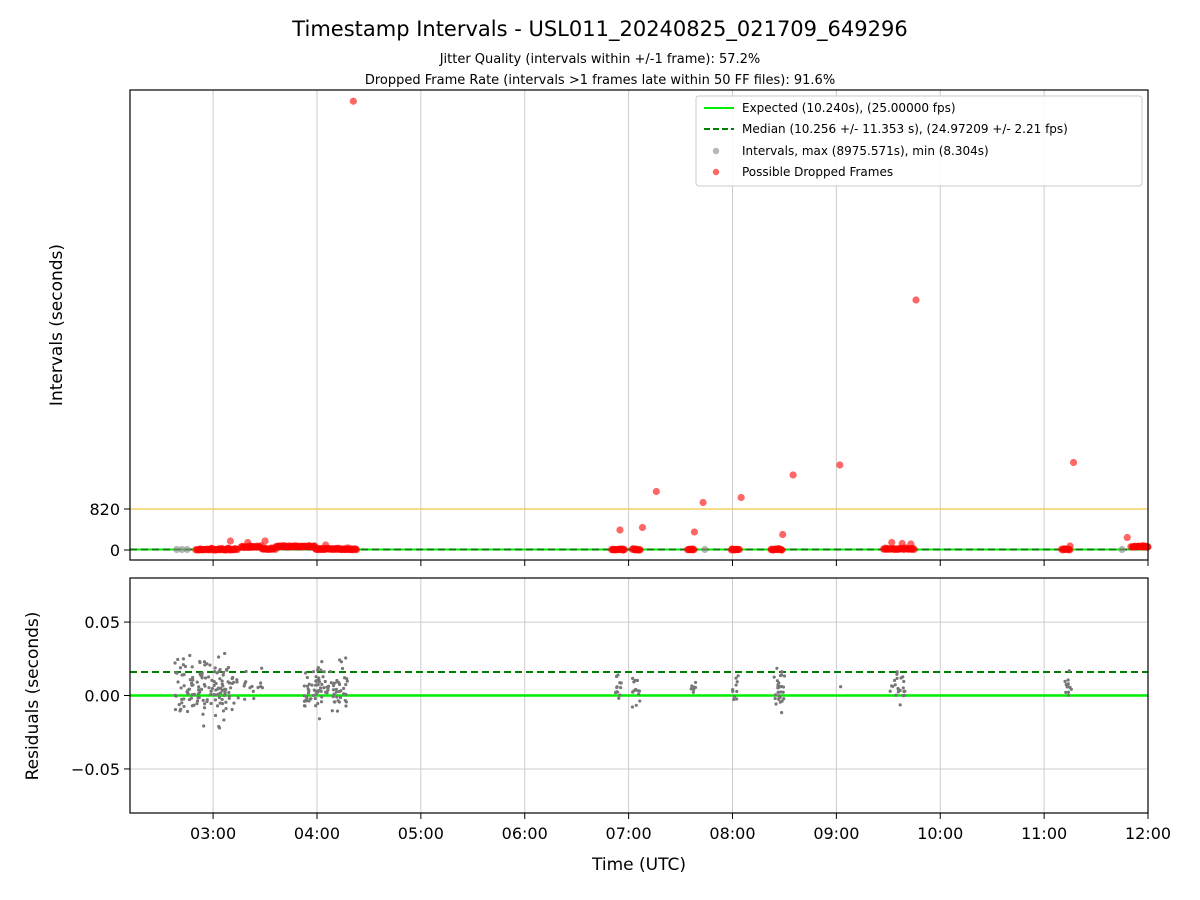  I want to click on residuals-y-tick-label-1: 0.00, so click(102, 696).